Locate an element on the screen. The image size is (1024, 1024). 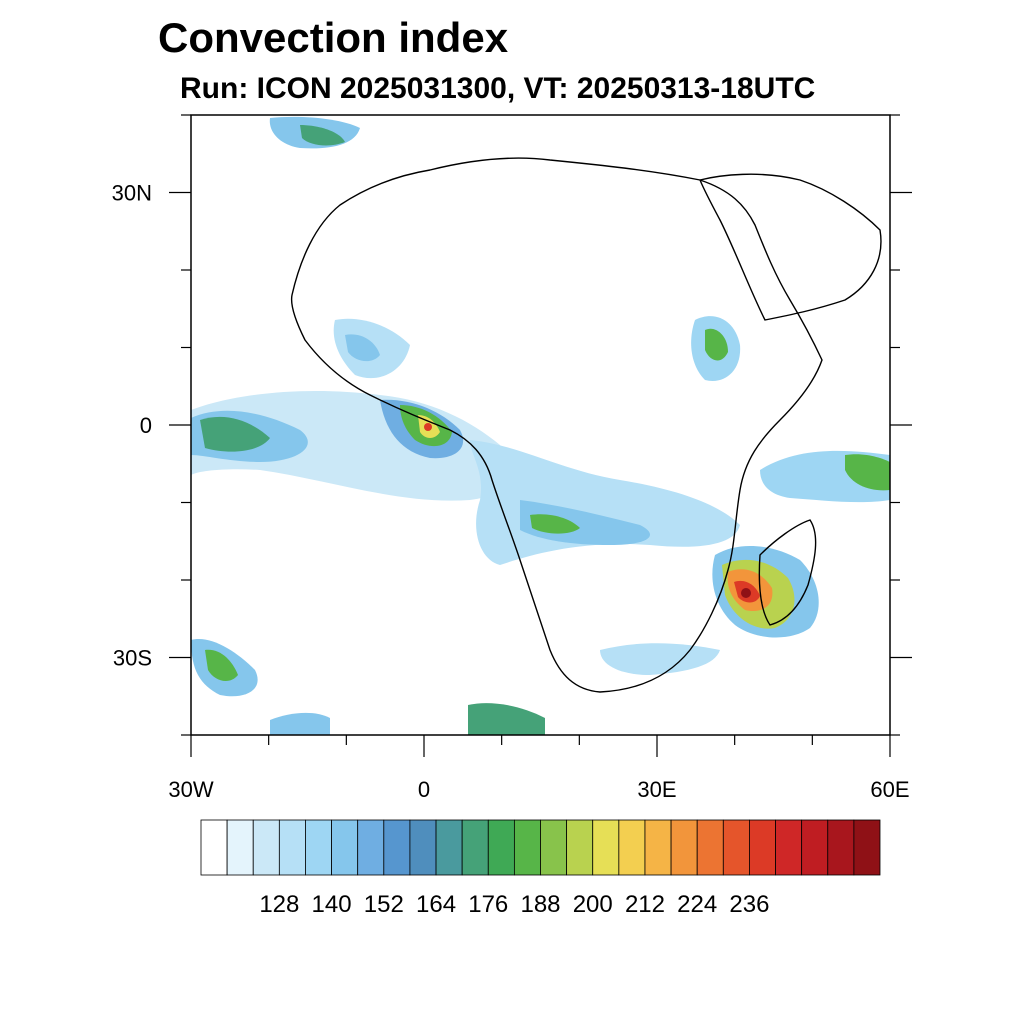
lat-tick-label: 30S is located at coordinates (132, 658).